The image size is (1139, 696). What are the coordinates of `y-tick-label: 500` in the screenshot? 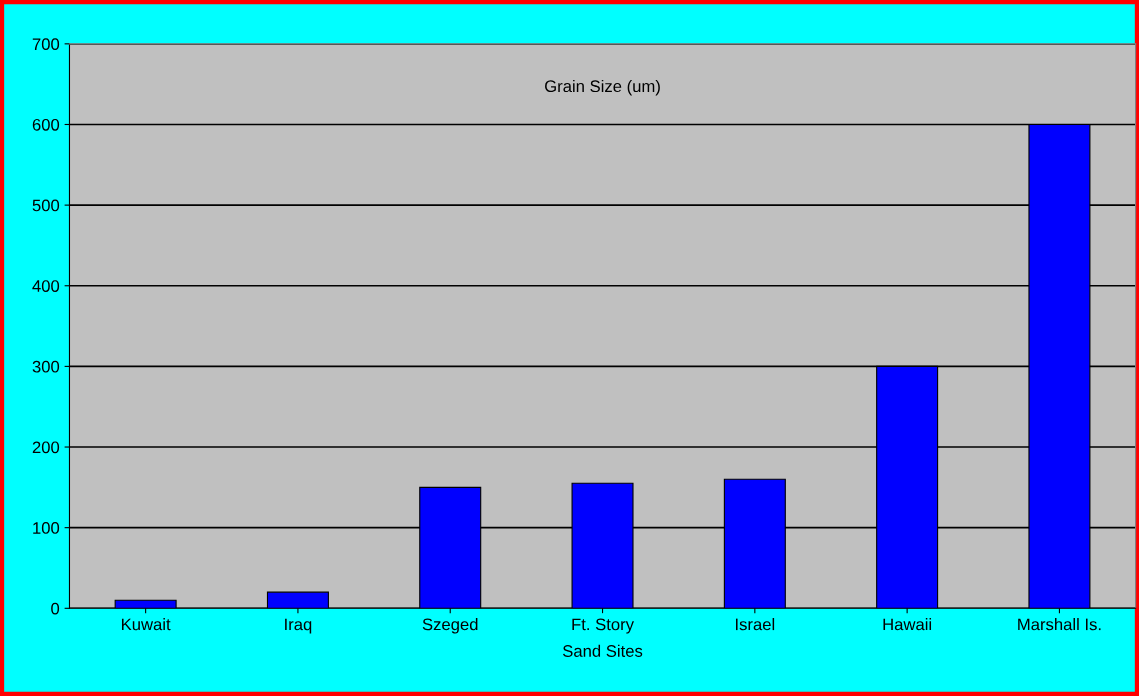 It's located at (46, 205).